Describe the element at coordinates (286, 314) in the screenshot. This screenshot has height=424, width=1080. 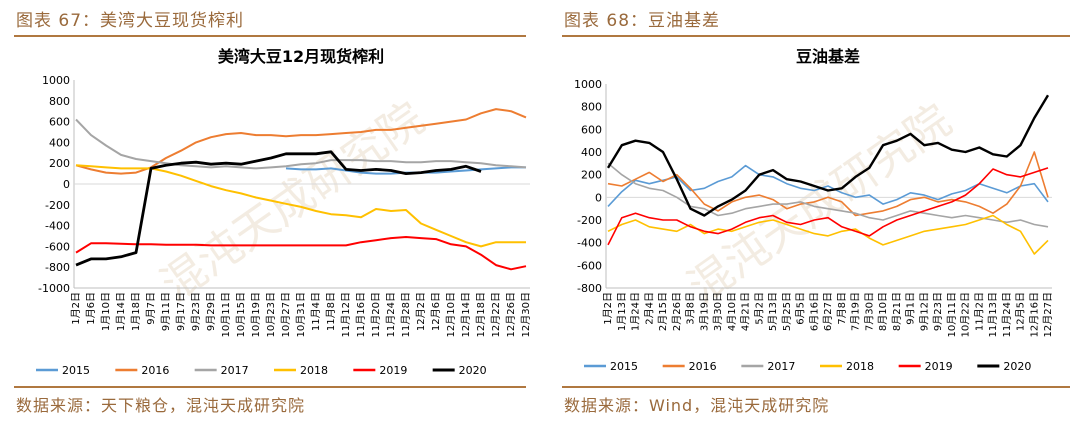
I see `x-tick-label: 10月27日` at that location.